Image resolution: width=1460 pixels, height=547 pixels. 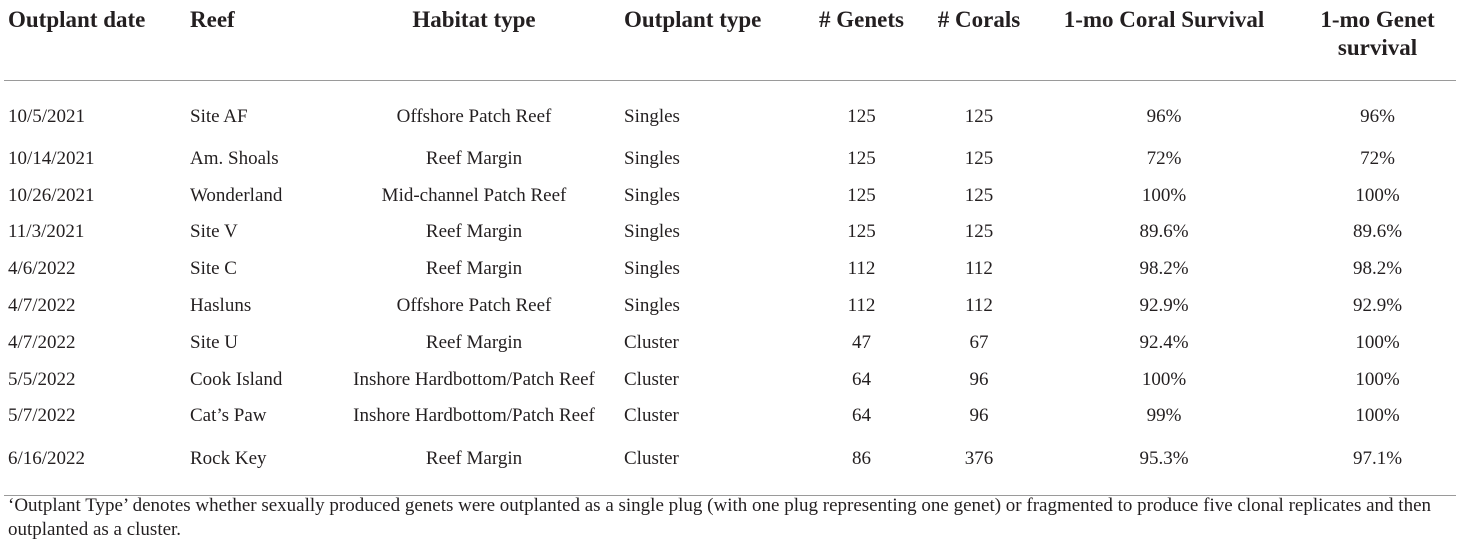 What do you see at coordinates (693, 19) in the screenshot?
I see `header-outplant-type: Outplant type` at bounding box center [693, 19].